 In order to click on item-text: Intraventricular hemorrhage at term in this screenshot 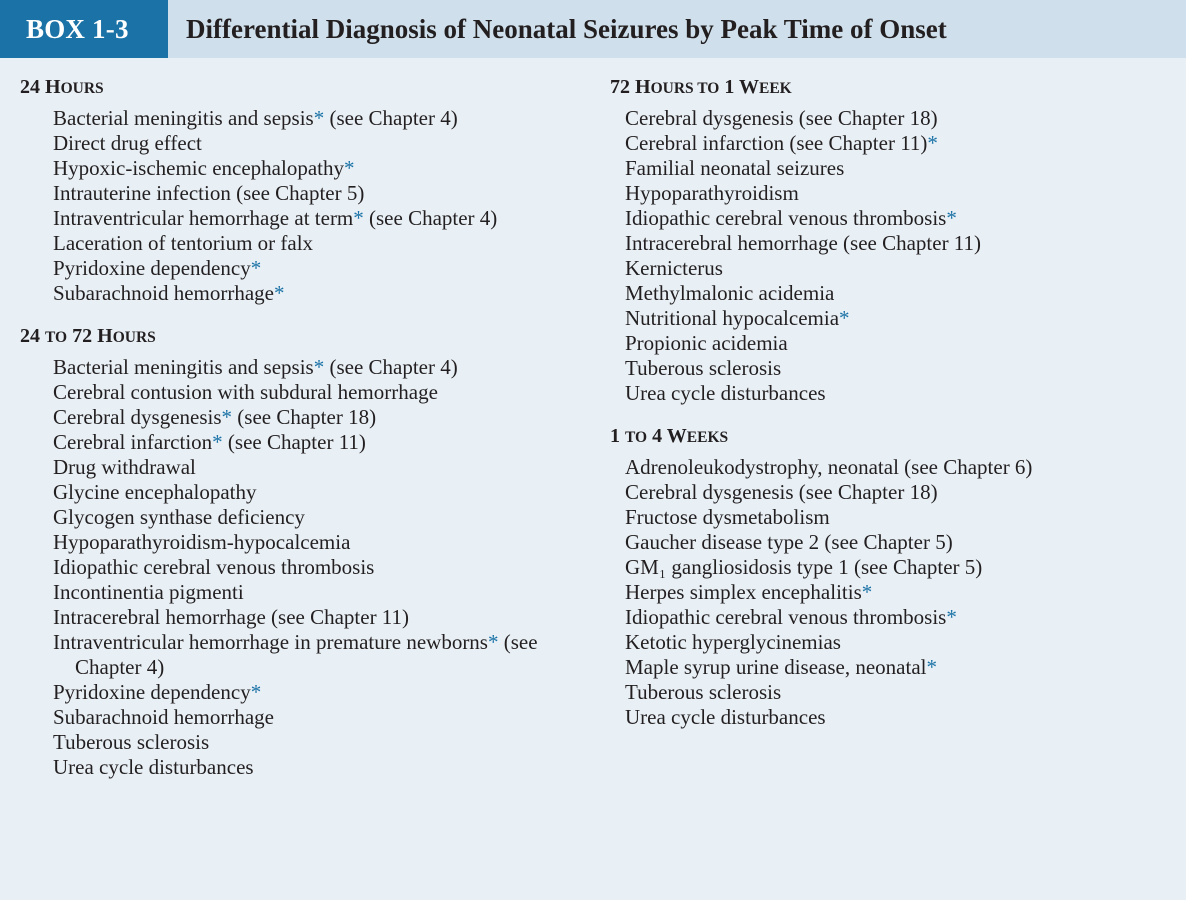, I will do `click(203, 218)`.